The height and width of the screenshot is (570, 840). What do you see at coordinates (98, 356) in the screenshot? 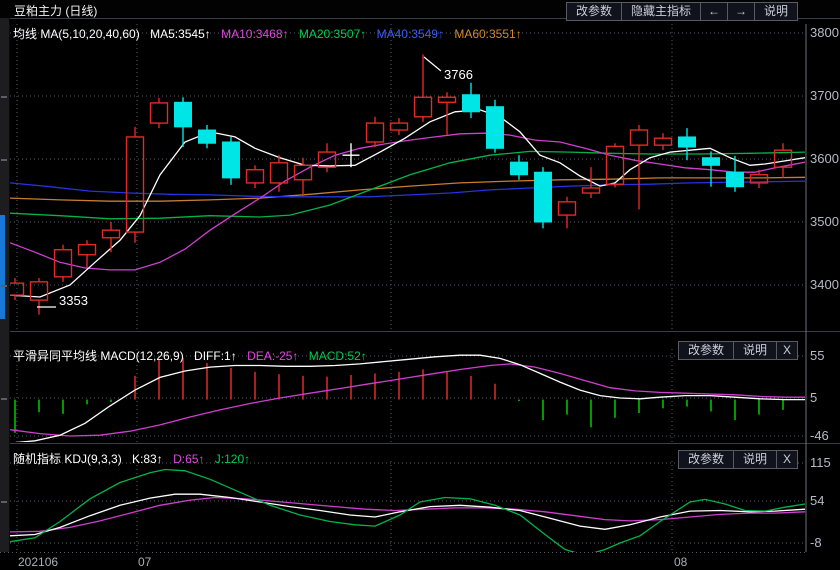
I see `macd-title: 平滑异同平均线 MACD(12,26,9)` at bounding box center [98, 356].